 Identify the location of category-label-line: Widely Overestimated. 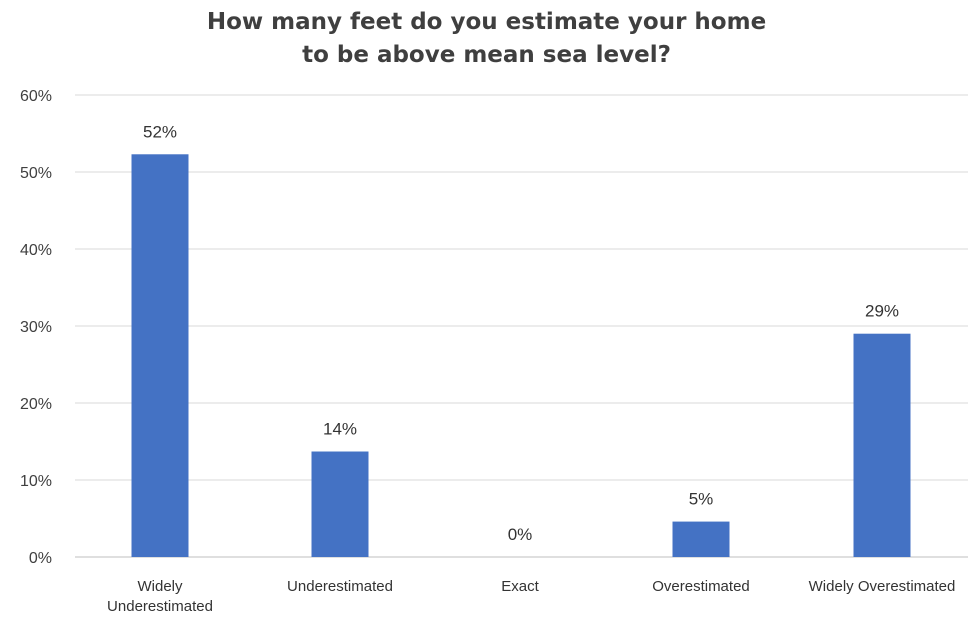
(882, 586).